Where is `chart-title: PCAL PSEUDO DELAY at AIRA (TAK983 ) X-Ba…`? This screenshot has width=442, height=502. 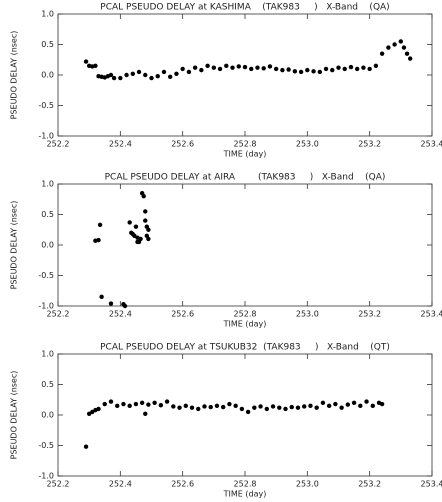
chart-title: PCAL PSEUDO DELAY at AIRA (TAK983 ) X-Ba… is located at coordinates (245, 178).